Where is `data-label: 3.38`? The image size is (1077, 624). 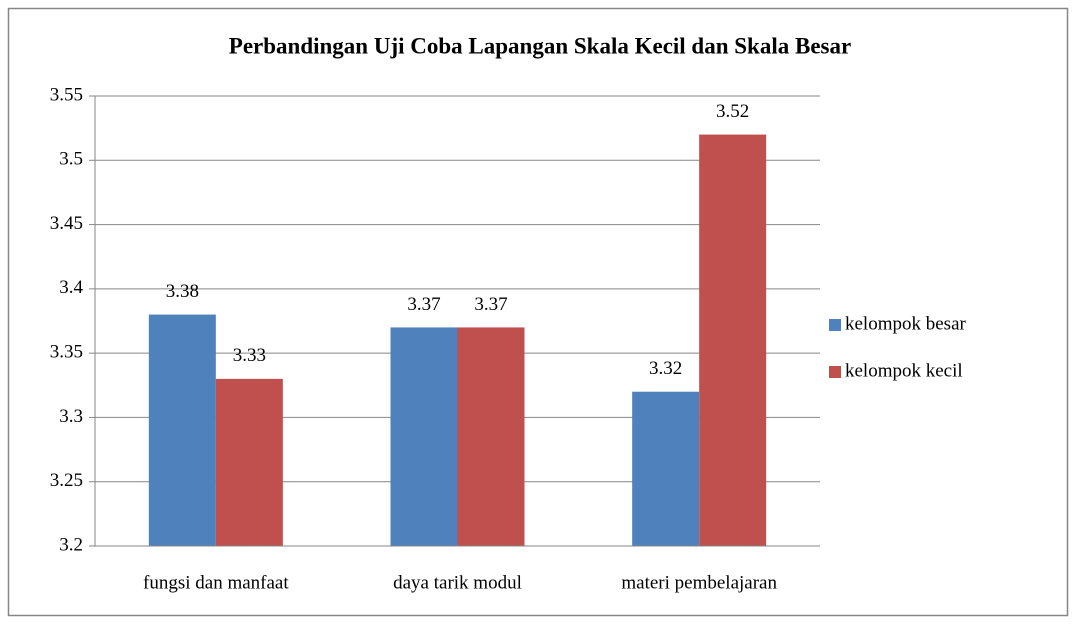 data-label: 3.38 is located at coordinates (182, 291).